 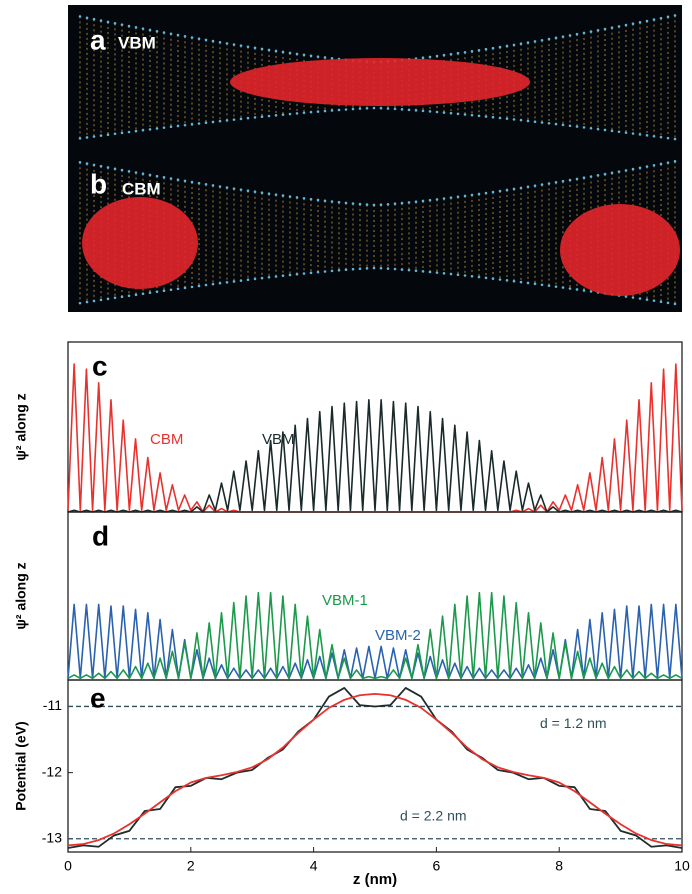 I want to click on x-axis-label: z (nm), so click(x=375, y=879).